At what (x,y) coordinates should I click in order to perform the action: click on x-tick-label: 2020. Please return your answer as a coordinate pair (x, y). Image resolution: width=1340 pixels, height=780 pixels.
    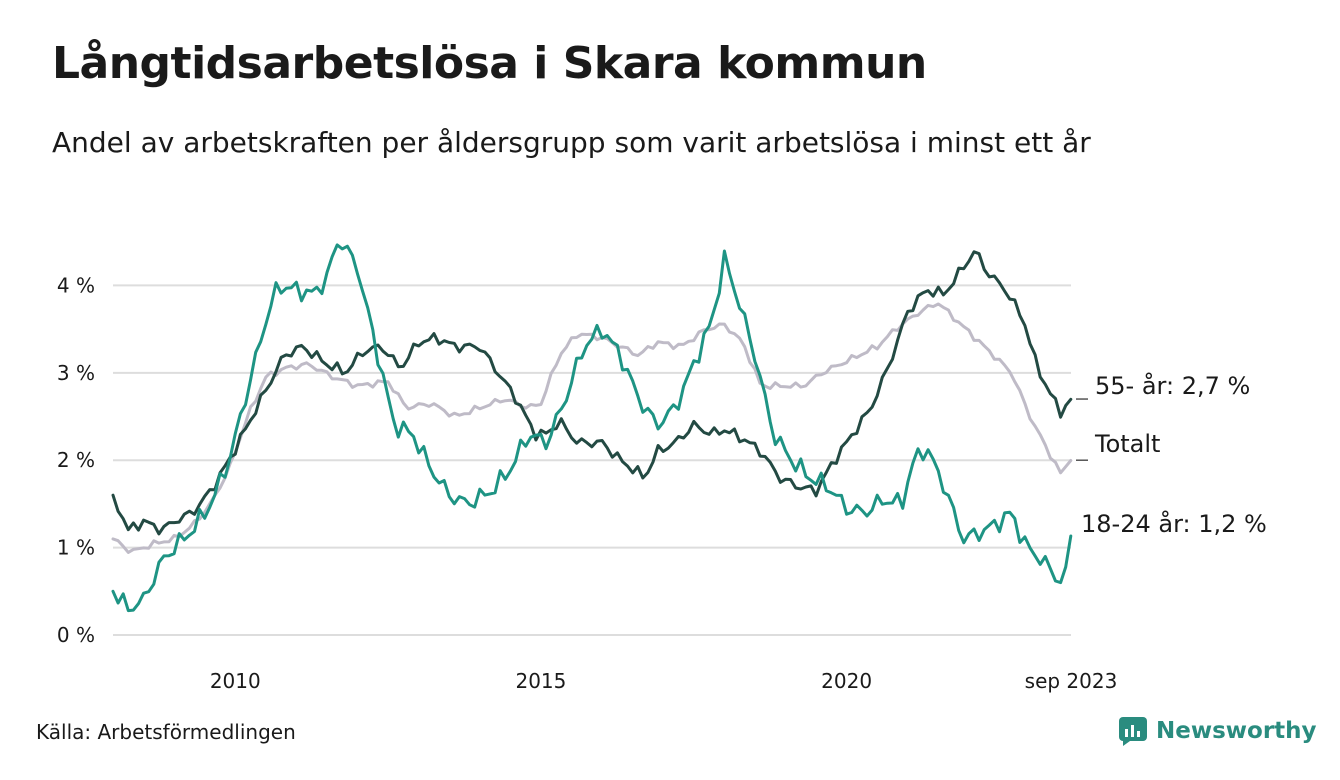
    Looking at the image, I should click on (846, 681).